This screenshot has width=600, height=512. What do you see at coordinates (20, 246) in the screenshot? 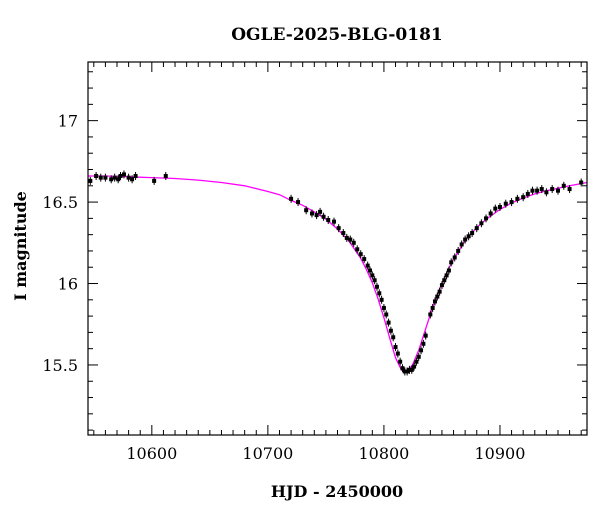
I see `y-axis-label: I magnitude` at bounding box center [20, 246].